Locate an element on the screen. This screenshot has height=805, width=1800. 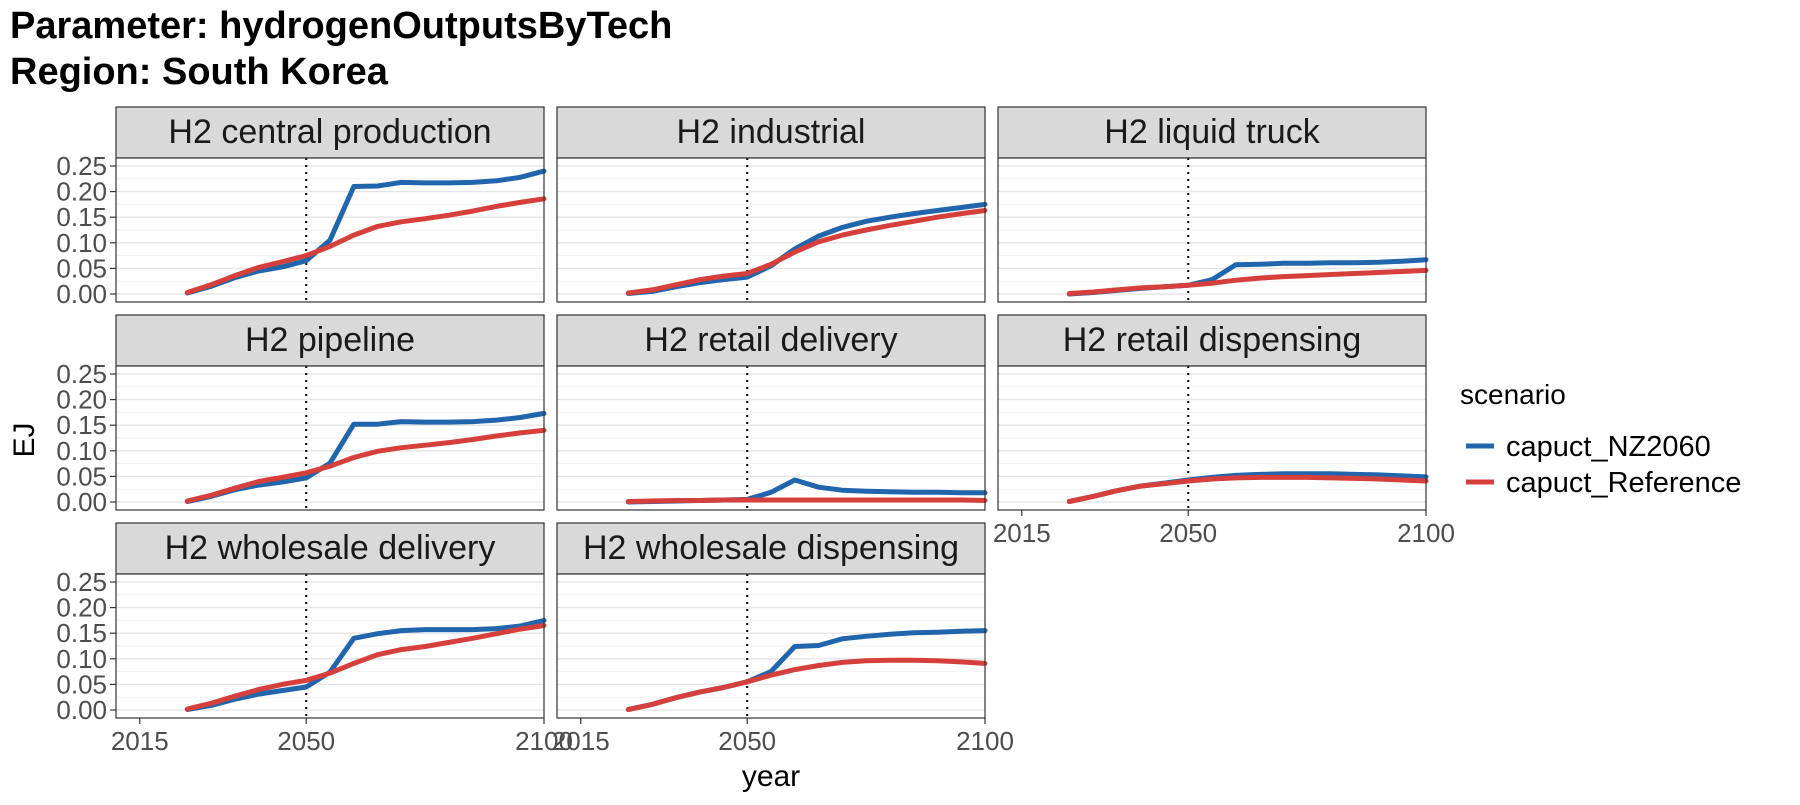
facet-strip-label: H2 wholesale delivery is located at coordinates (330, 548).